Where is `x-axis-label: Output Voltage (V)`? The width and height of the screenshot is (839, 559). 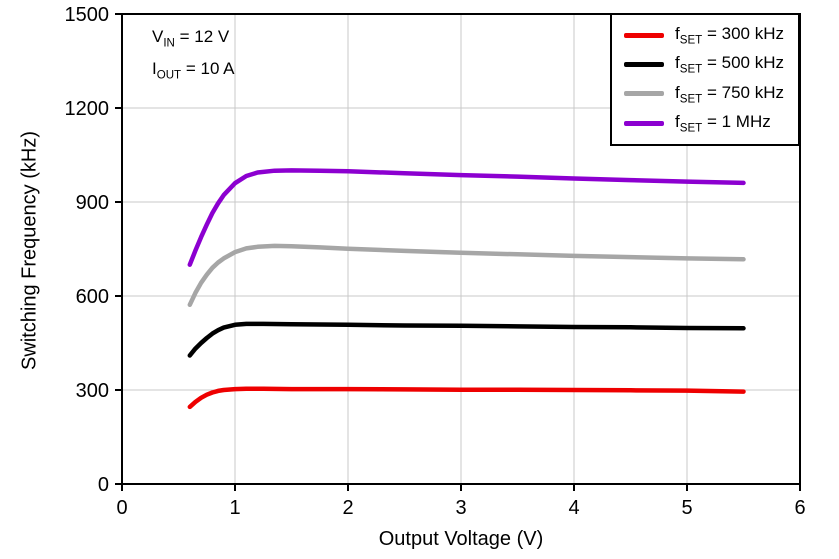 x-axis-label: Output Voltage (V) is located at coordinates (461, 539).